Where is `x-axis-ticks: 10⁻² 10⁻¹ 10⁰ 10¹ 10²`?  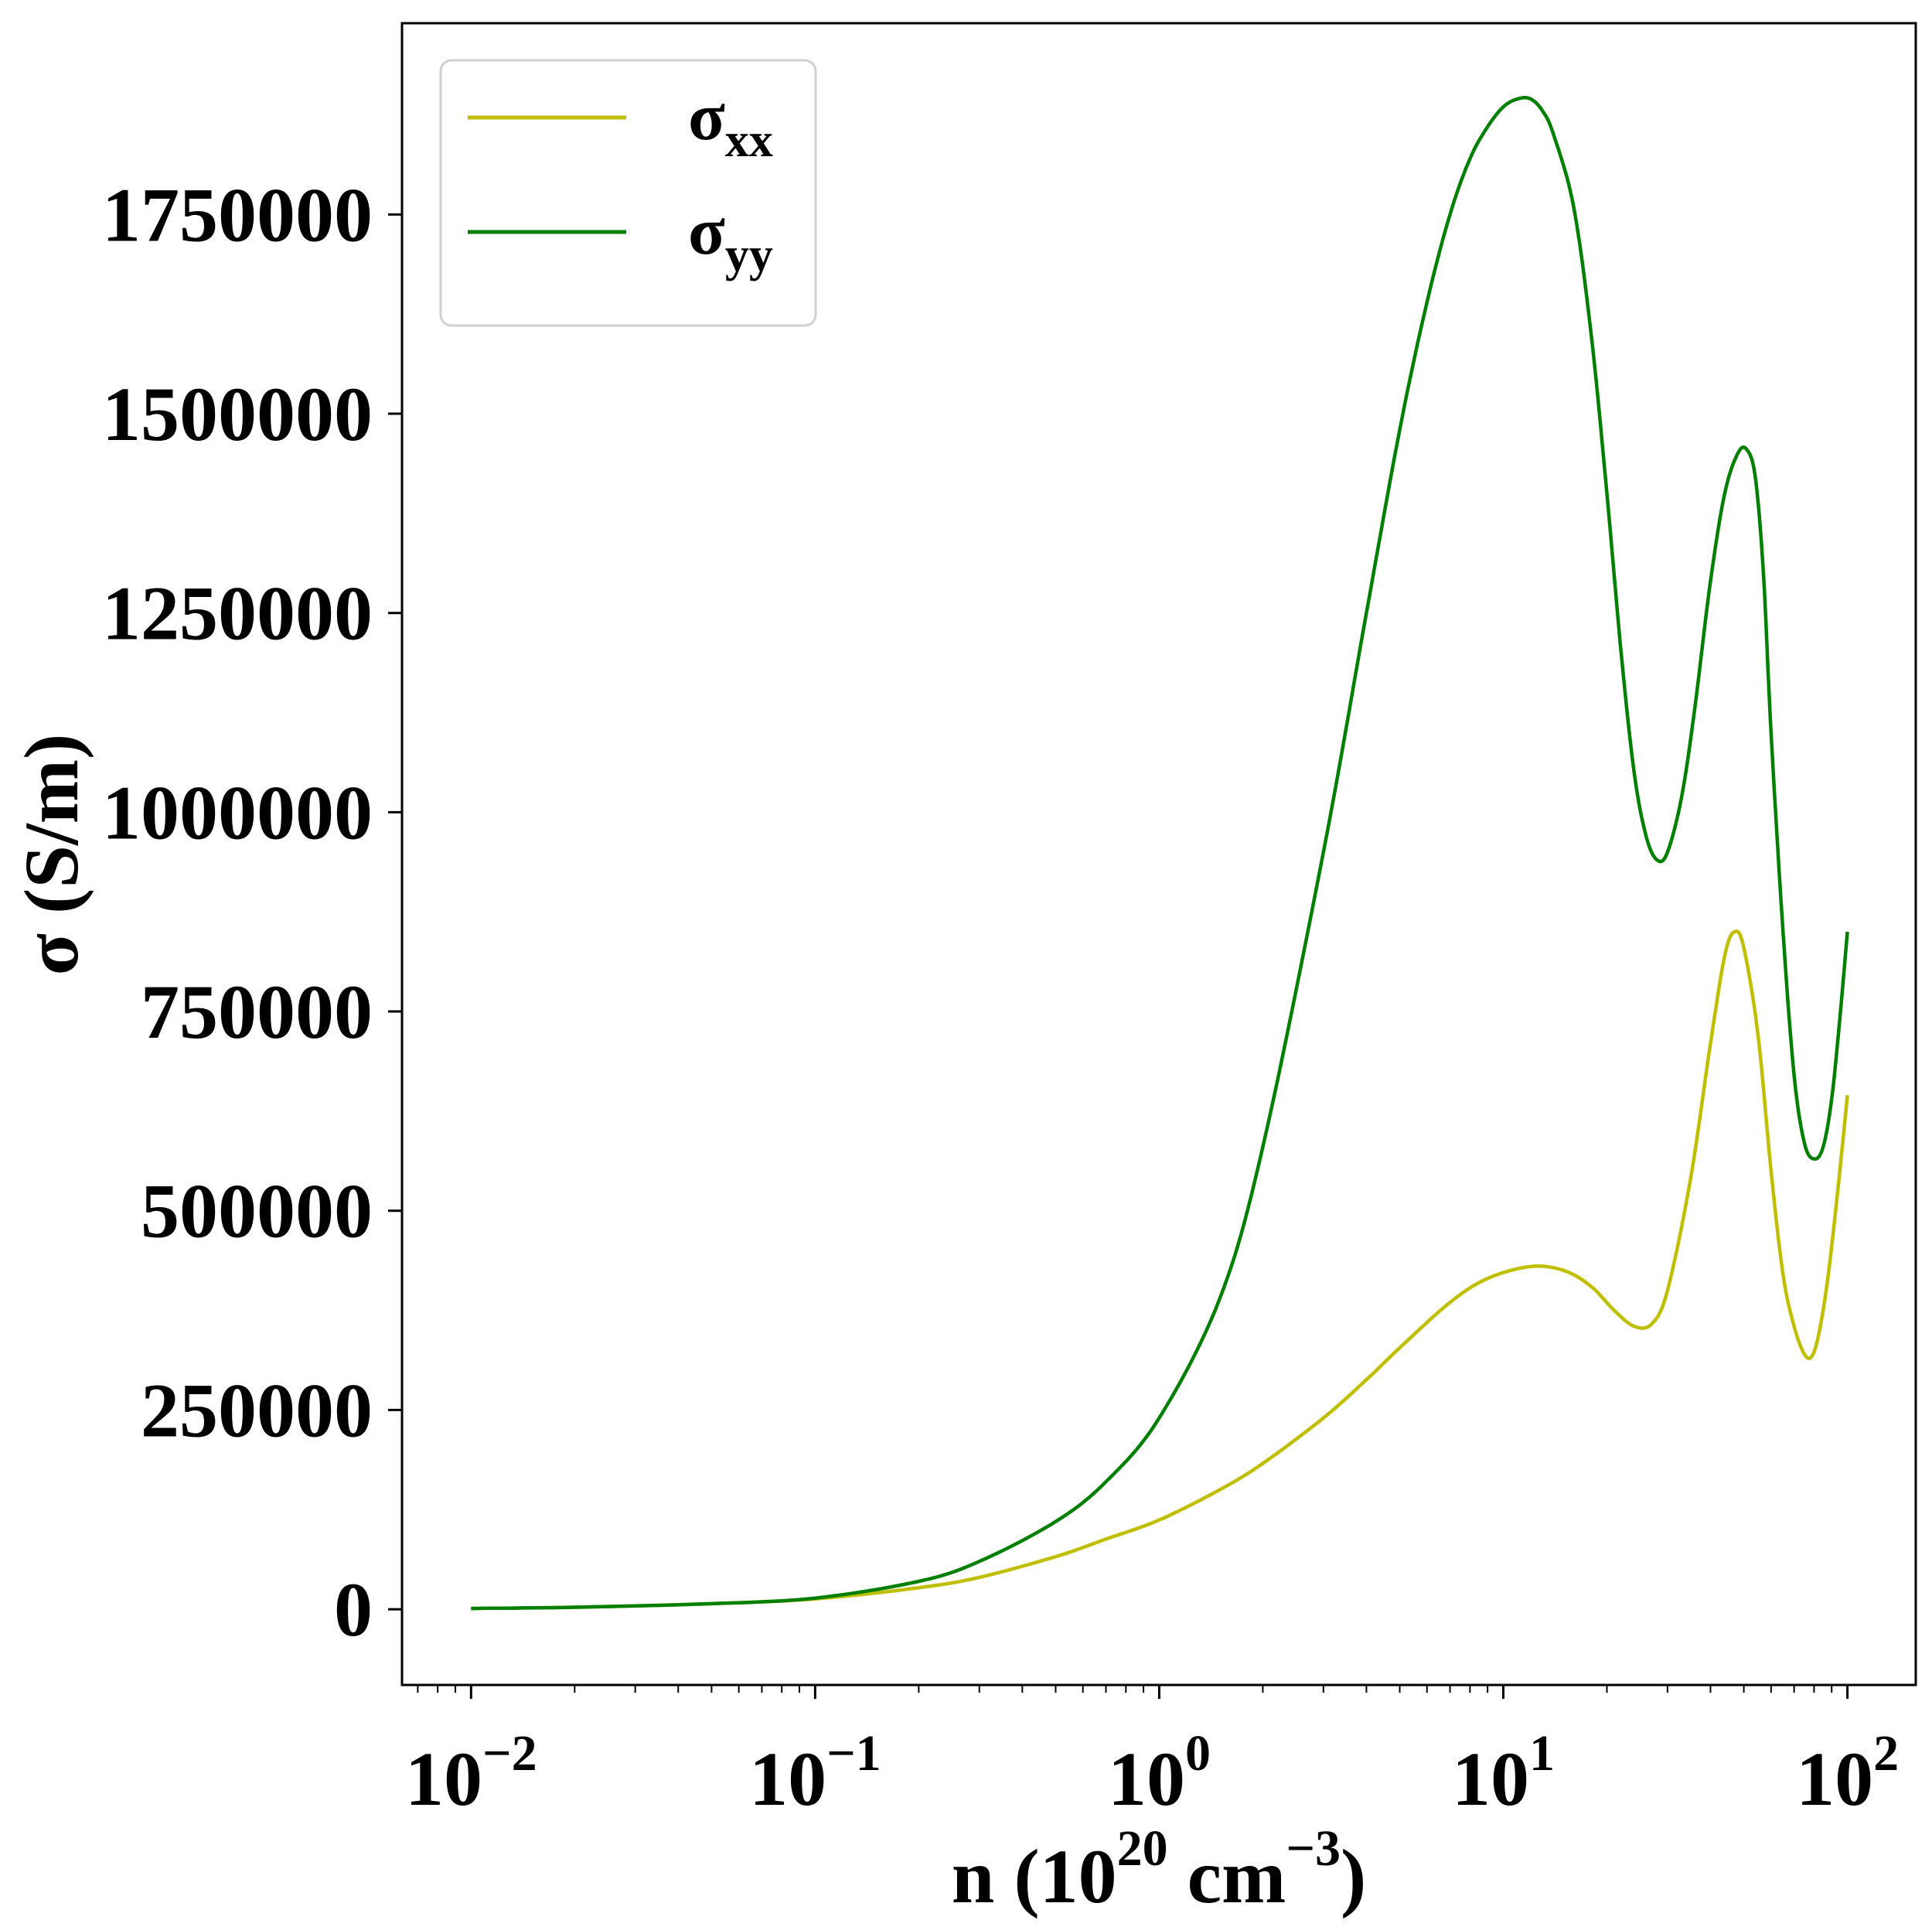
x-axis-ticks: 10⁻² 10⁻¹ 10⁰ 10¹ 10² is located at coordinates (1152, 1753).